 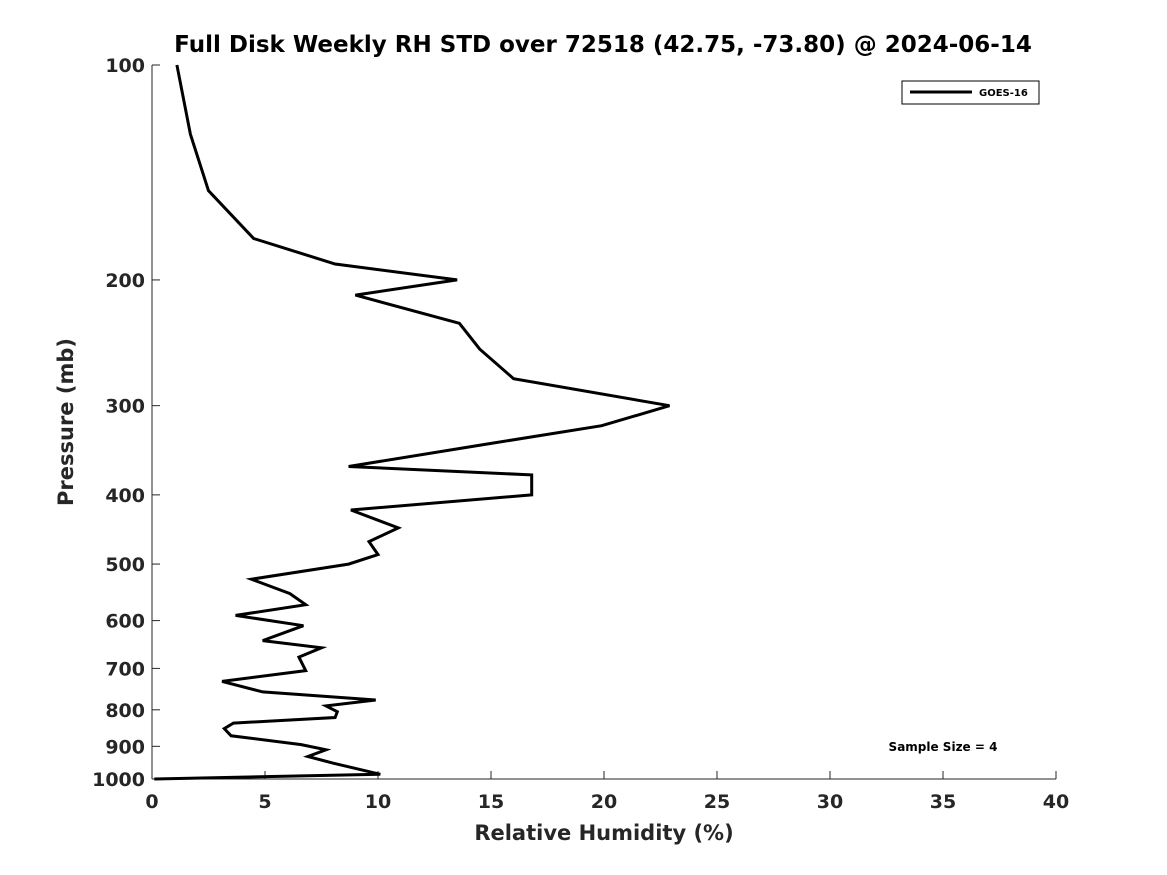 I want to click on y-tick-label: 200, so click(x=125, y=281).